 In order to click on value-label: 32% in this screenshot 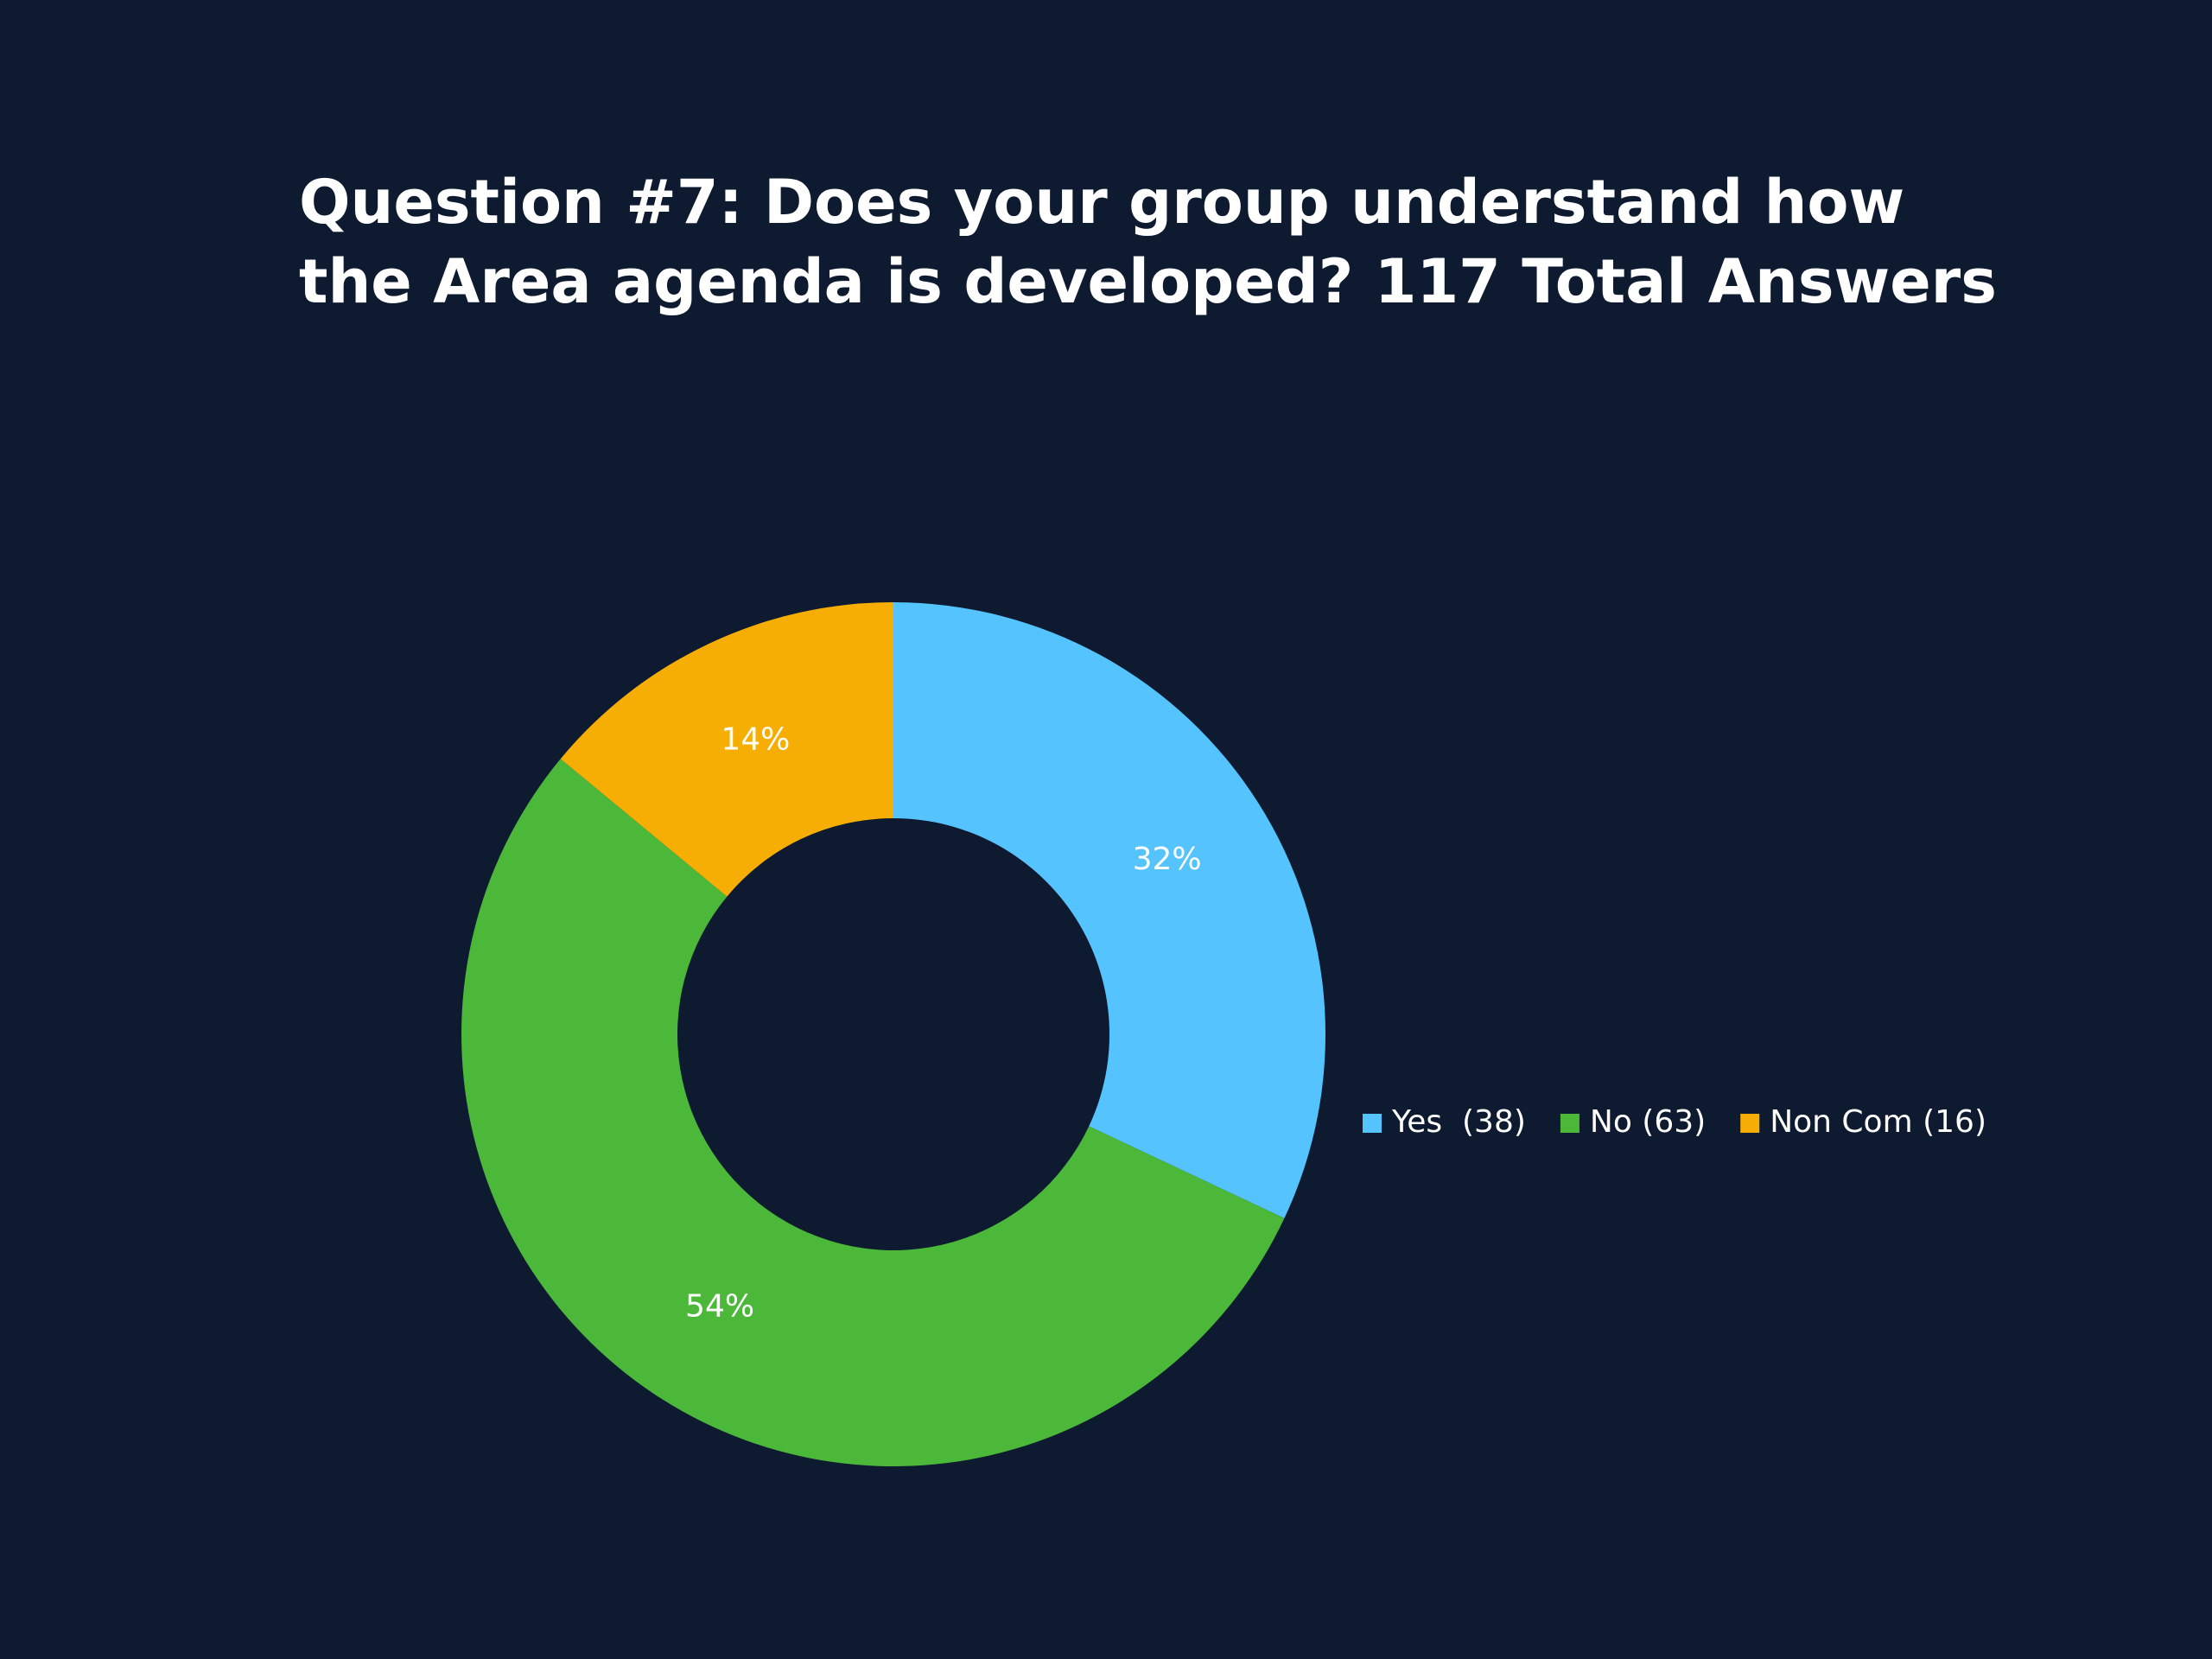, I will do `click(1167, 859)`.